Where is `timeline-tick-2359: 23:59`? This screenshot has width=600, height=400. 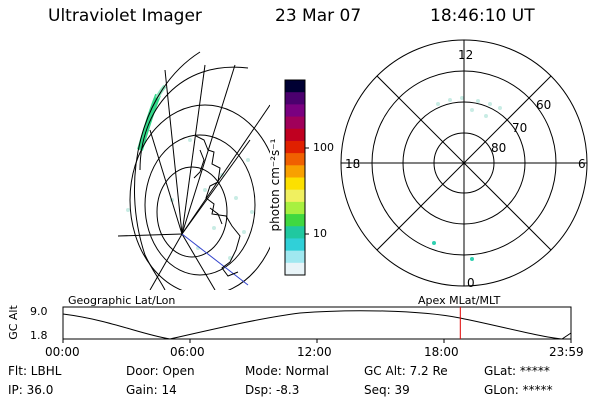 timeline-tick-2359: 23:59 is located at coordinates (566, 352).